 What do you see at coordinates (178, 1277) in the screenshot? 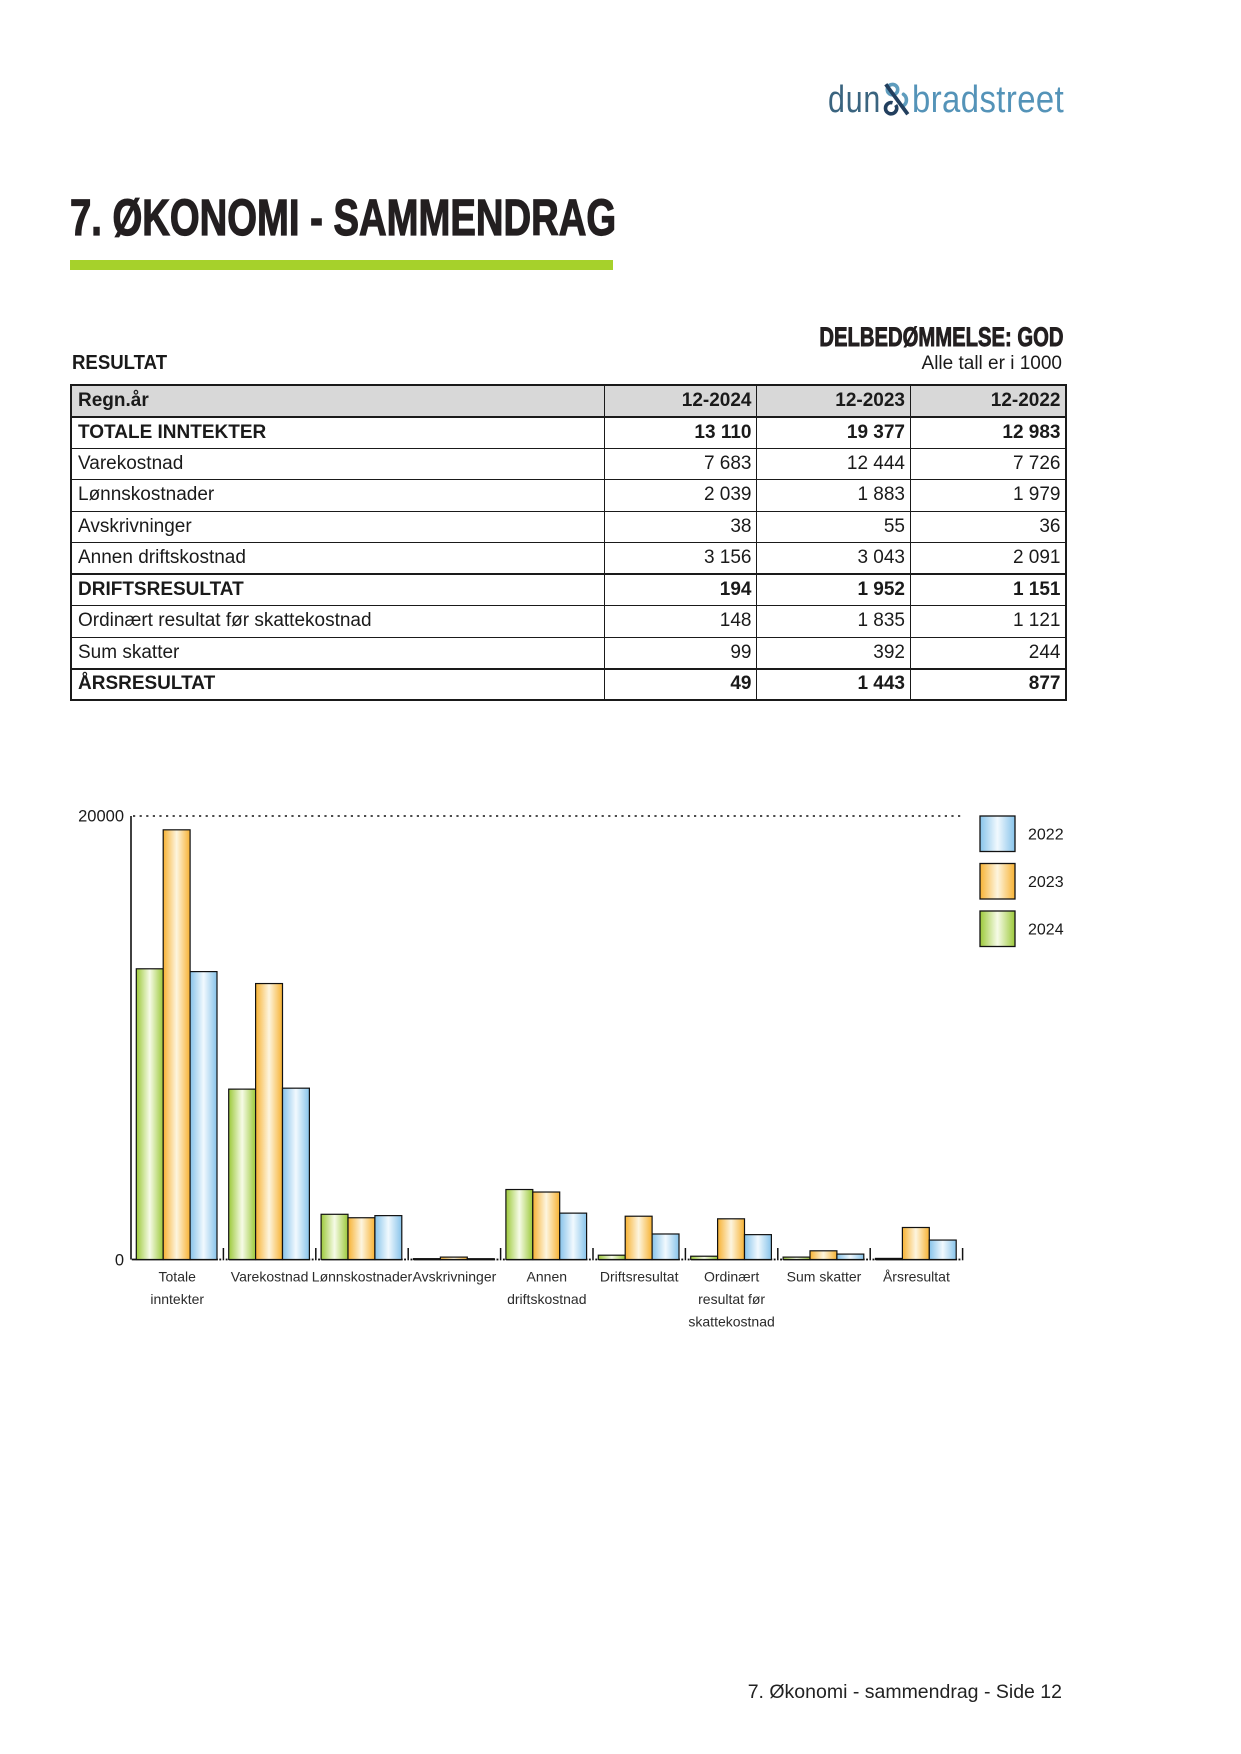
I see `svg-text: Totale` at bounding box center [178, 1277].